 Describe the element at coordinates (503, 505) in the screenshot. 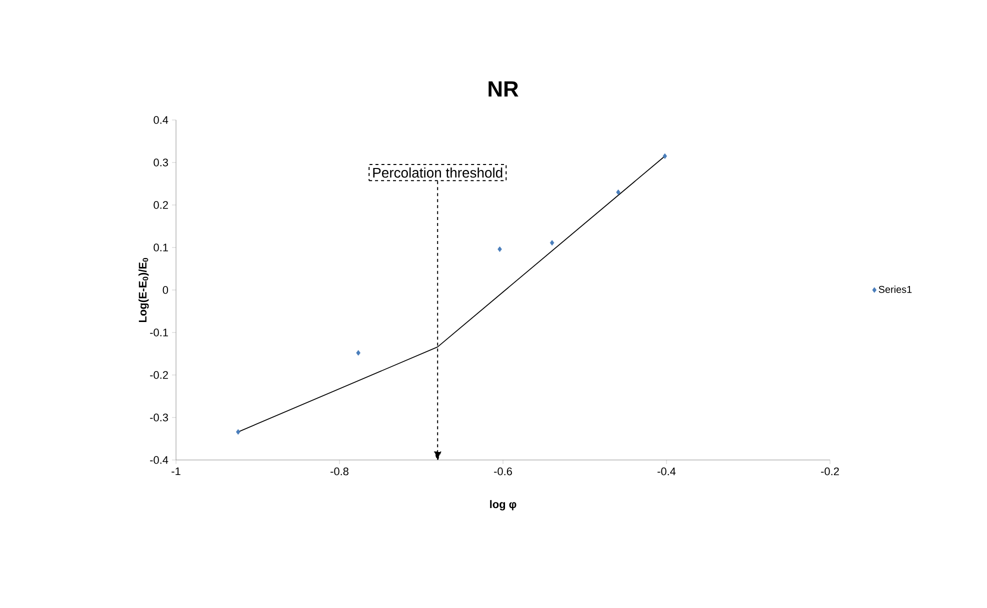

I see `x-axis-title: log φ` at that location.